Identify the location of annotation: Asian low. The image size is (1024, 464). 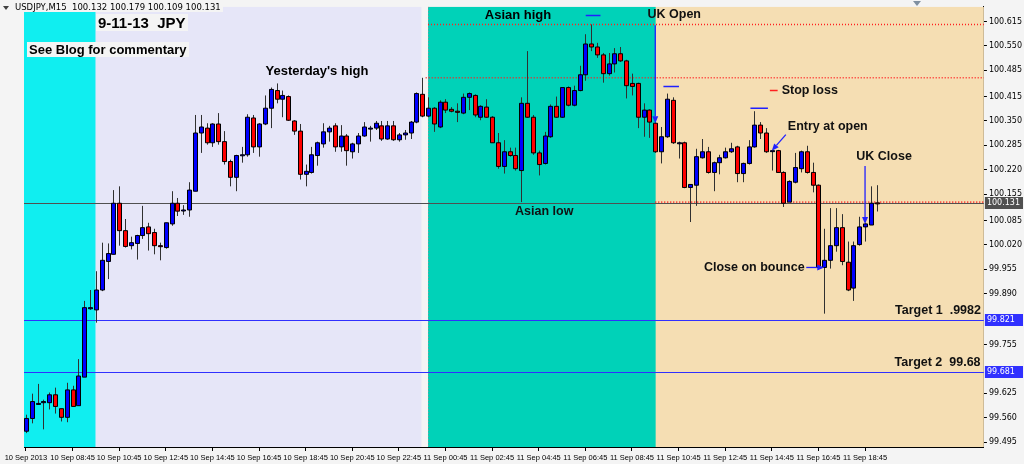
(544, 210).